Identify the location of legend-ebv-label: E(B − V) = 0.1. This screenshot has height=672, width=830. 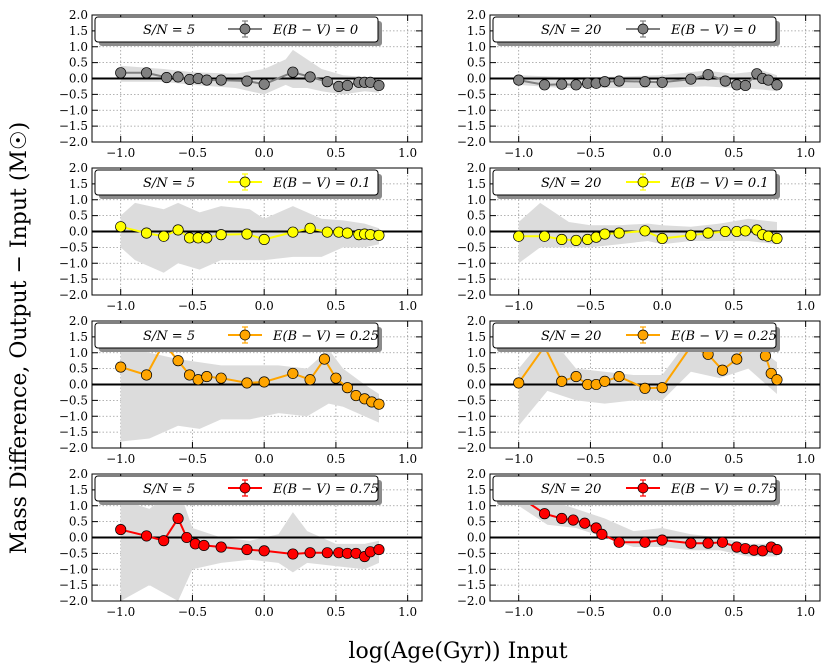
(719, 183).